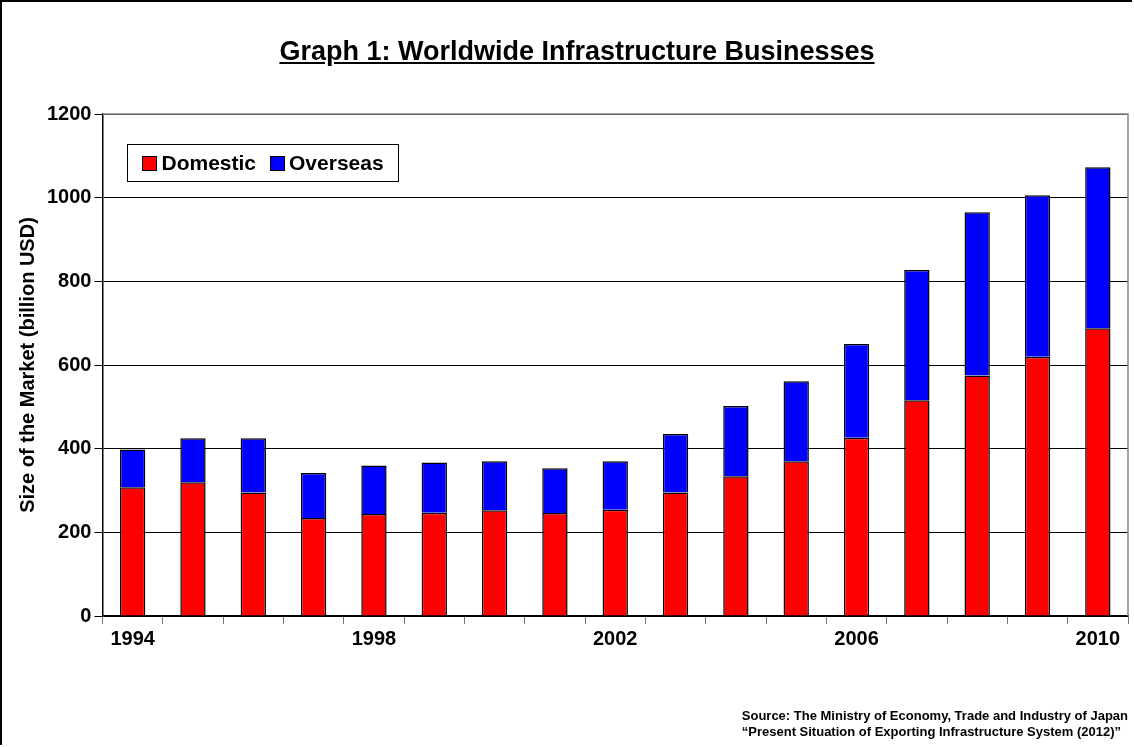 The image size is (1134, 747). Describe the element at coordinates (856, 637) in the screenshot. I see `x-tick-label: 2006` at that location.